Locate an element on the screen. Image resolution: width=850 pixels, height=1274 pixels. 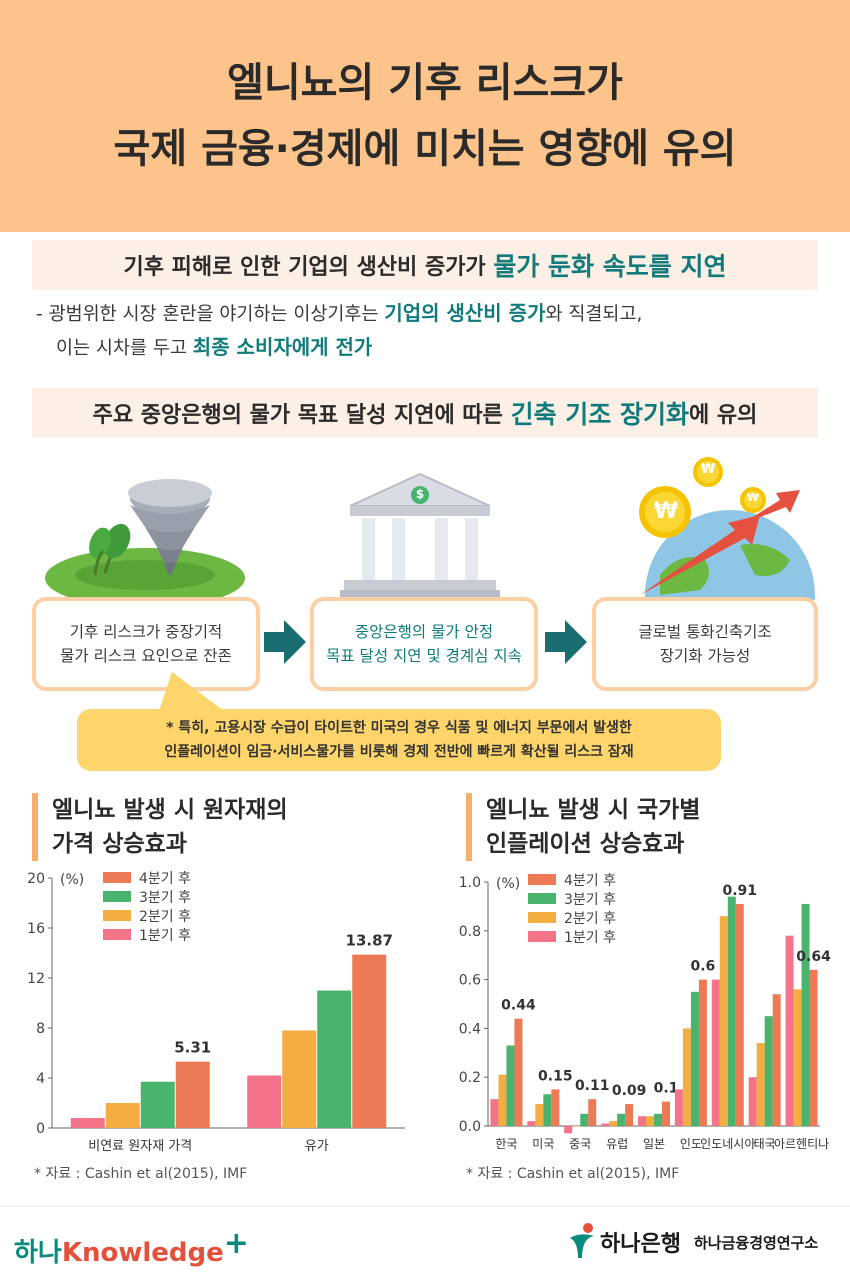
unit-label: (%) is located at coordinates (72, 880).